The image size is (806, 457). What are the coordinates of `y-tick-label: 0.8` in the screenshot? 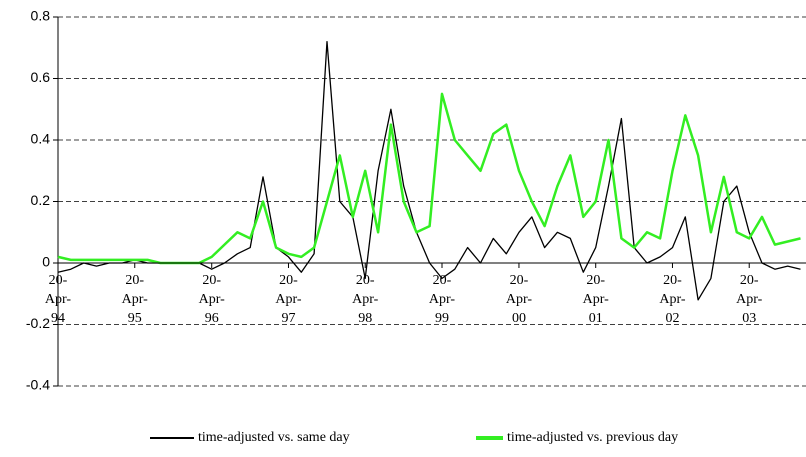 It's located at (41, 16).